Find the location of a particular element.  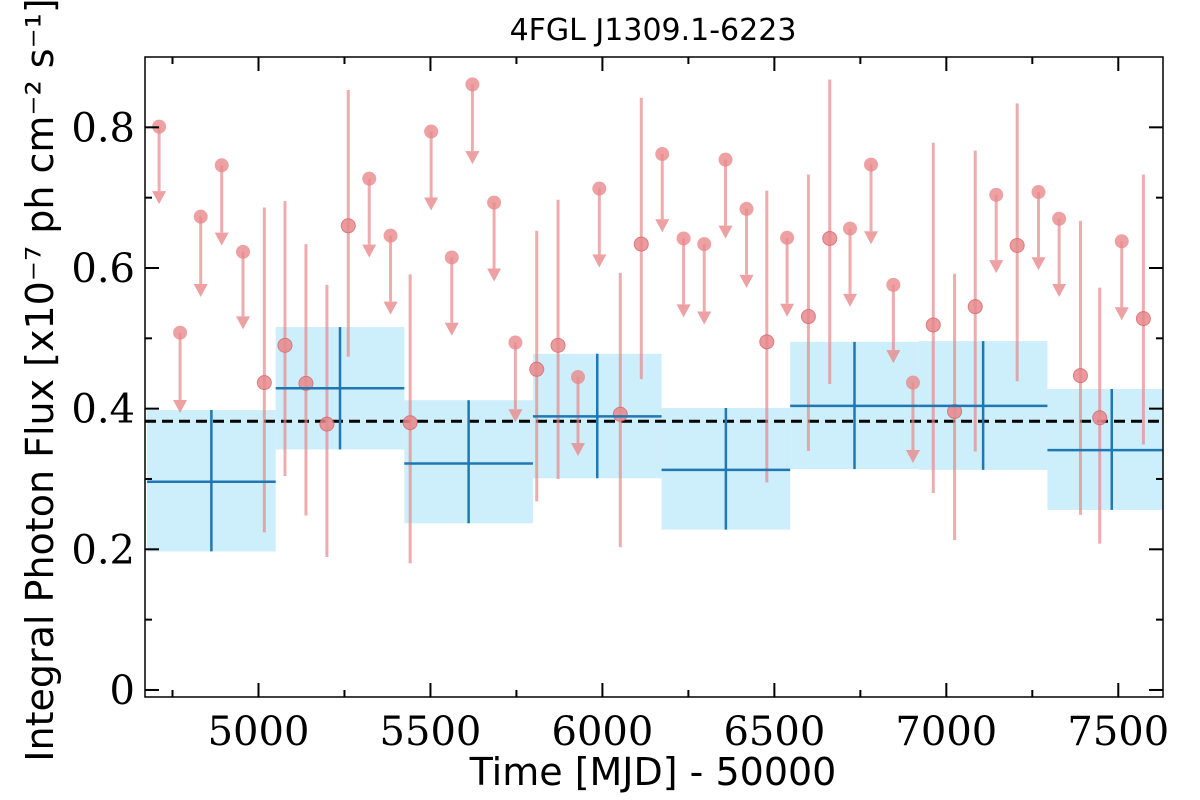

x-tick-label: 7500 is located at coordinates (1118, 732).